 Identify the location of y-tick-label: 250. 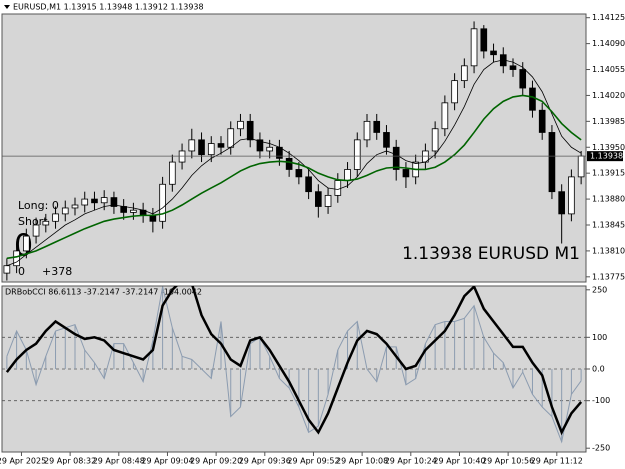
(599, 289).